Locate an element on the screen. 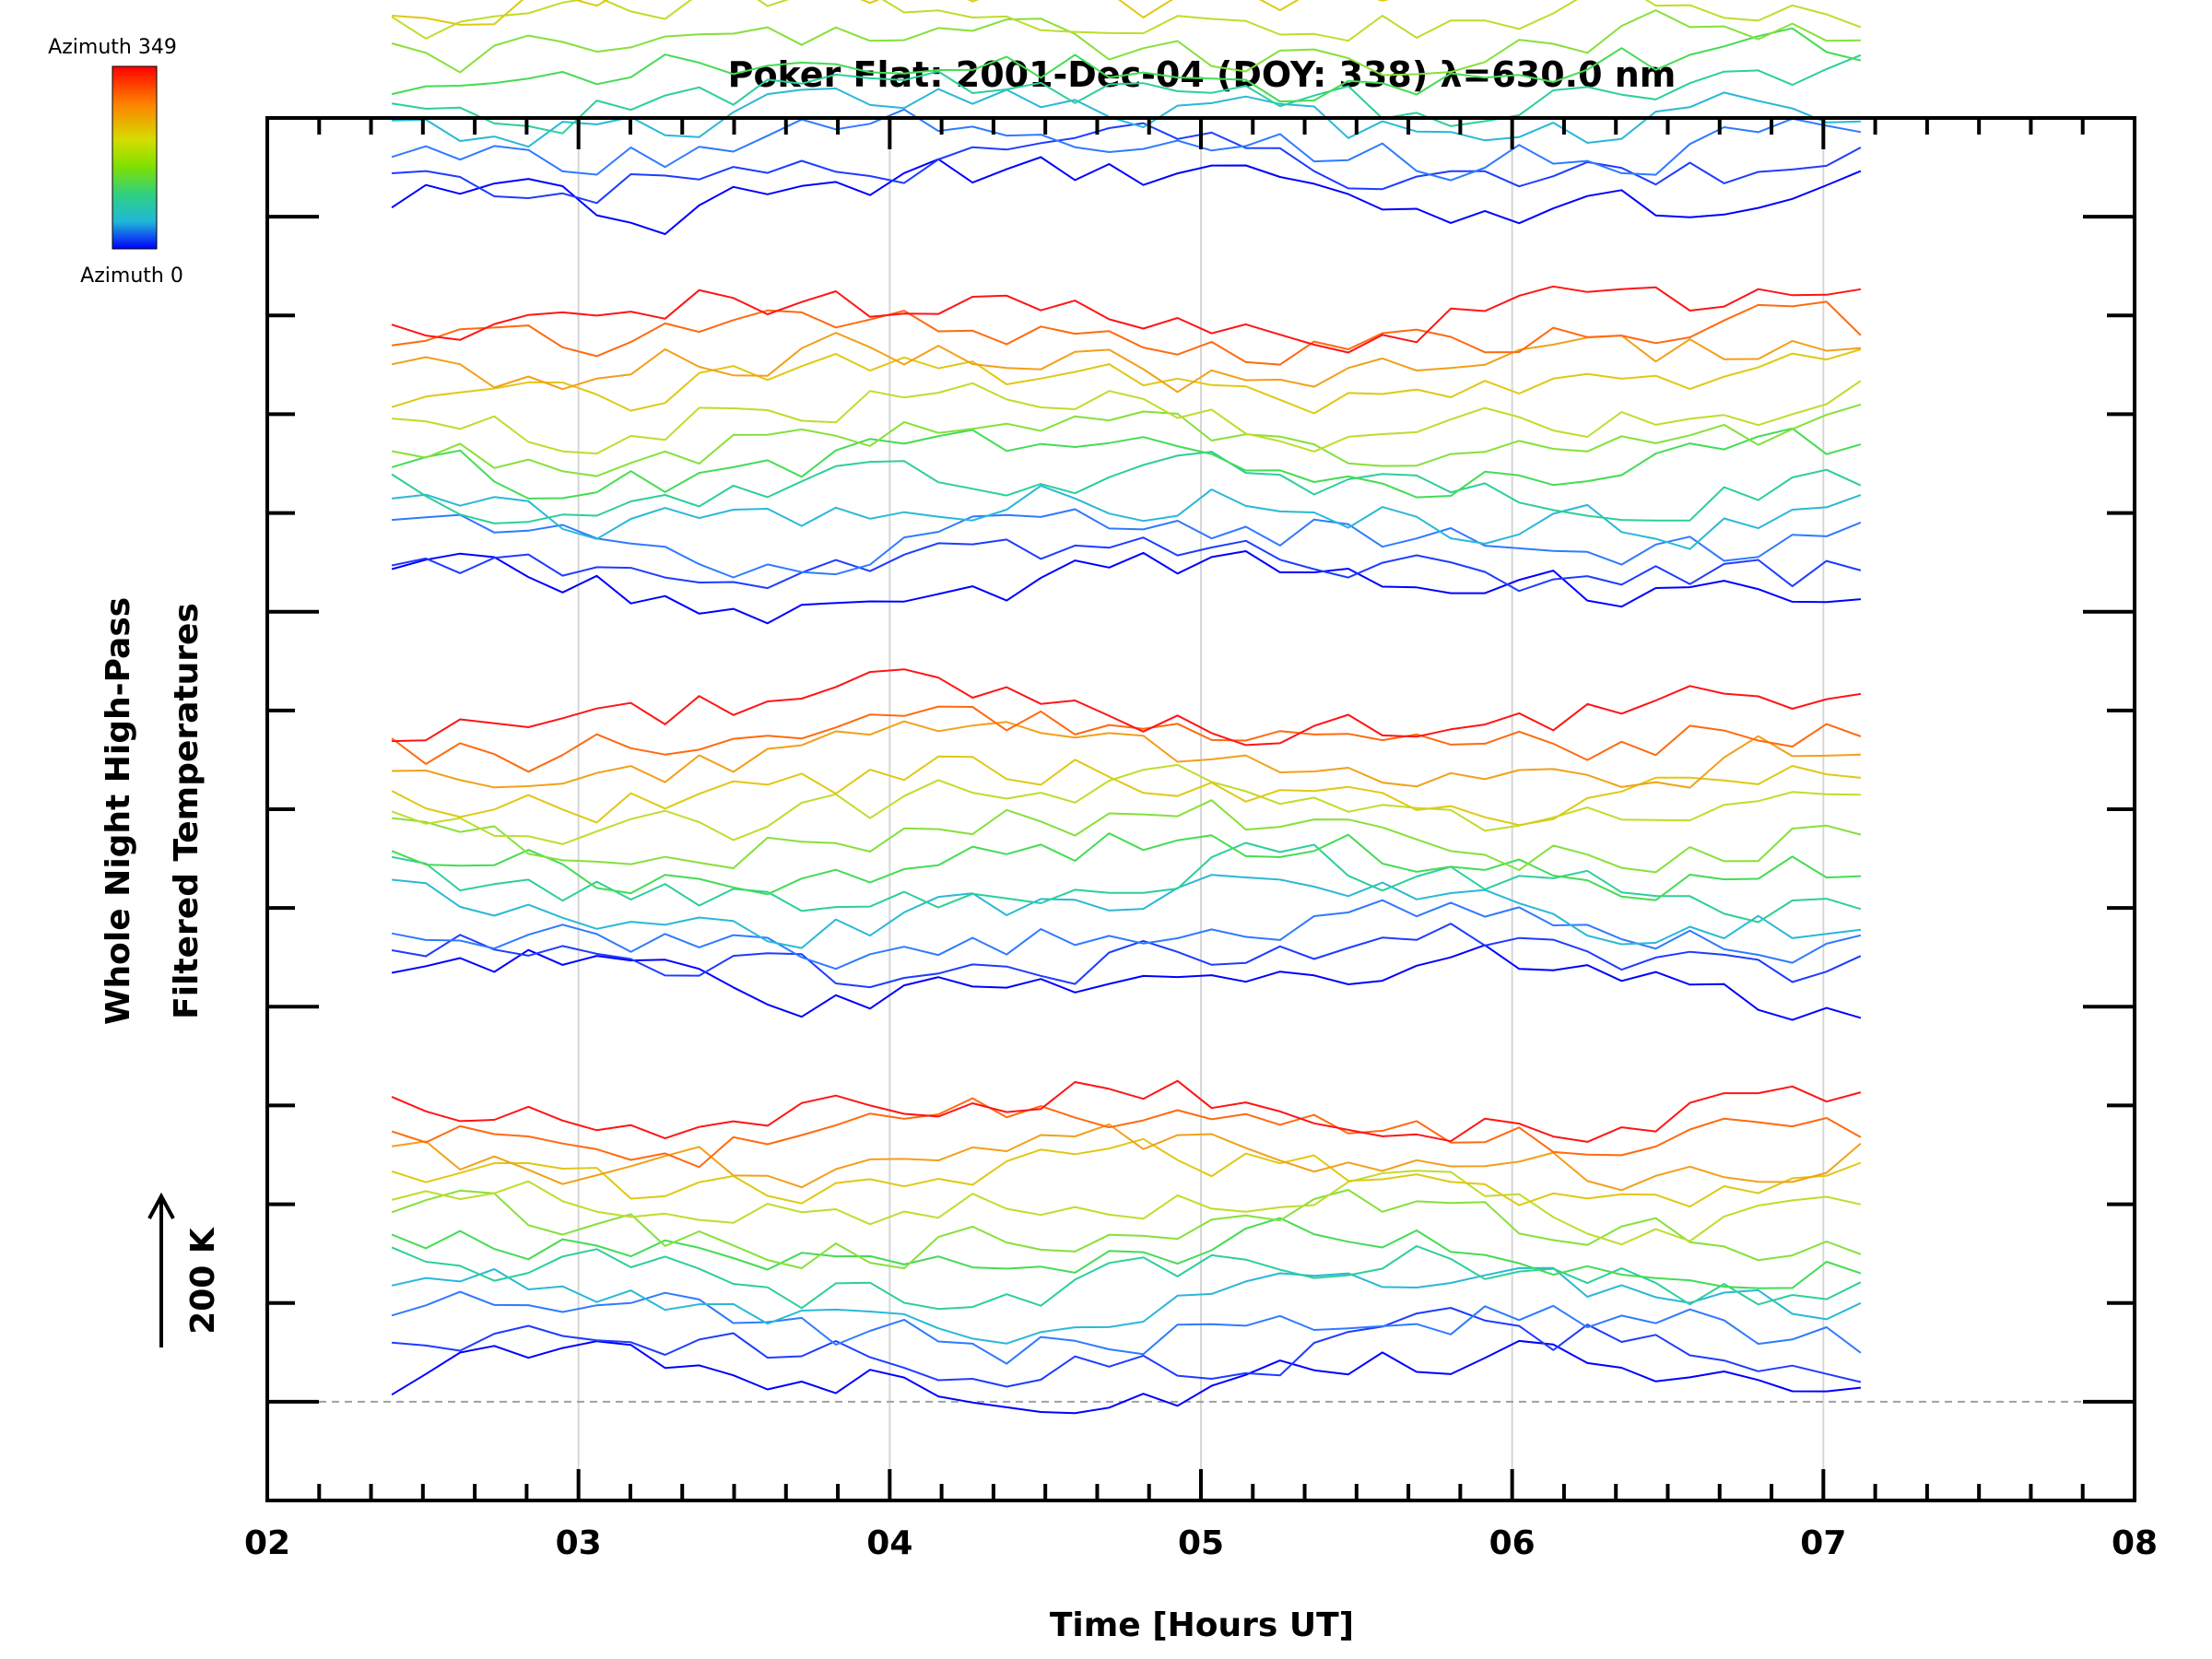  series-line-stack4-az8 is located at coordinates (1126, 21).